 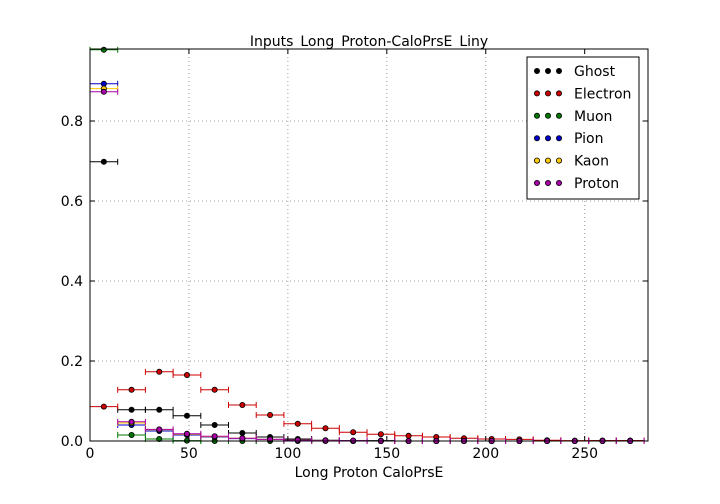 I want to click on x-axis-title: Long Proton CaloPrsE, so click(x=369, y=473).